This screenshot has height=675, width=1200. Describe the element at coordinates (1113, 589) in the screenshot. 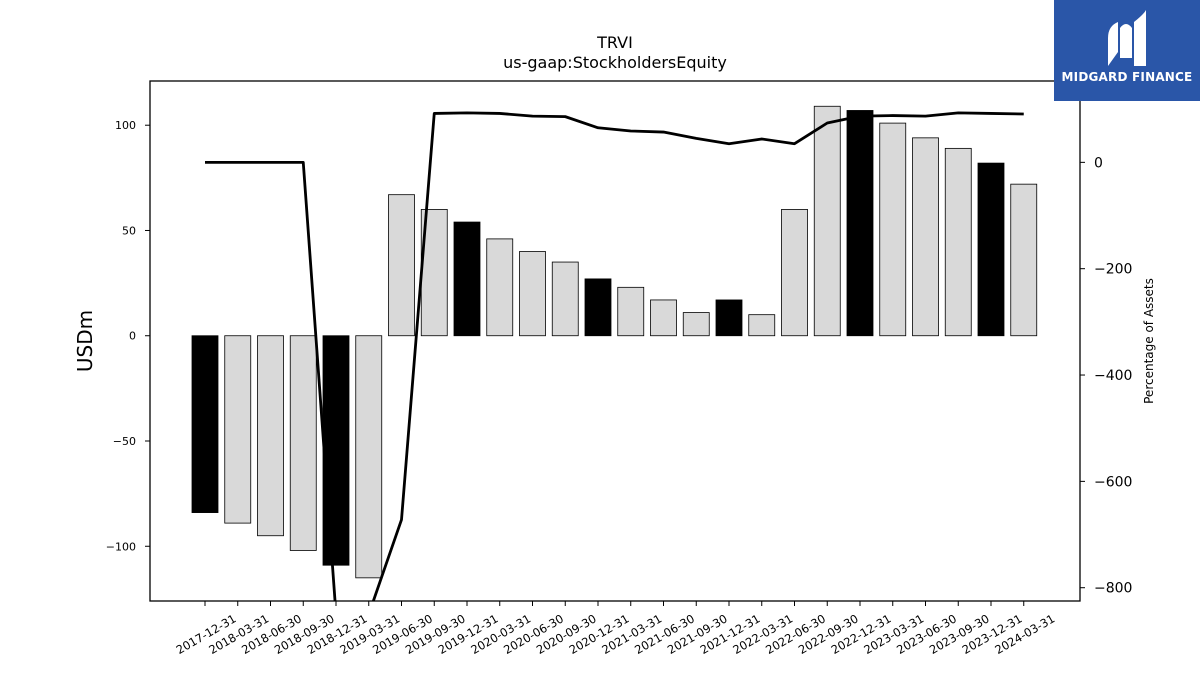

I see `y2-tick-label: −800` at that location.